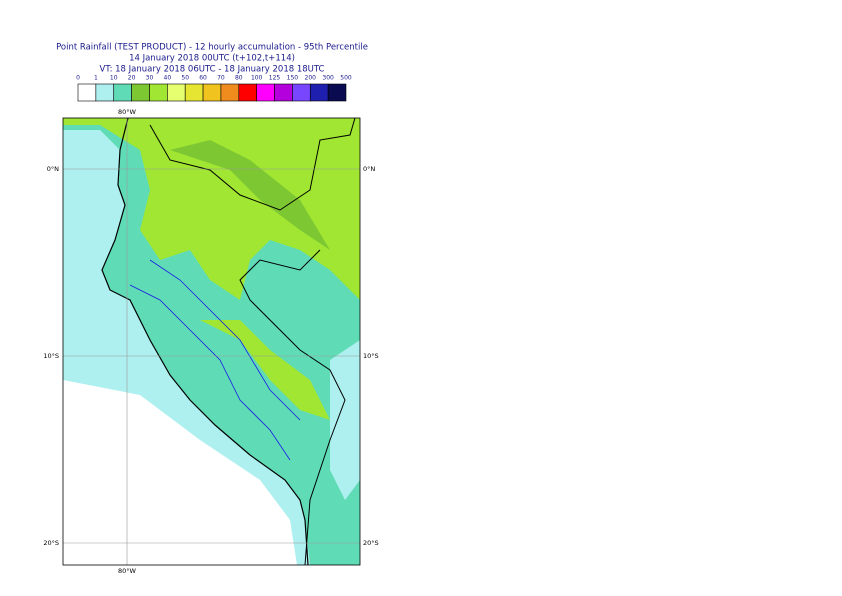 The width and height of the screenshot is (842, 596). I want to click on title-line: 14 January 2018 00UTC (t+102,t+114), so click(212, 59).